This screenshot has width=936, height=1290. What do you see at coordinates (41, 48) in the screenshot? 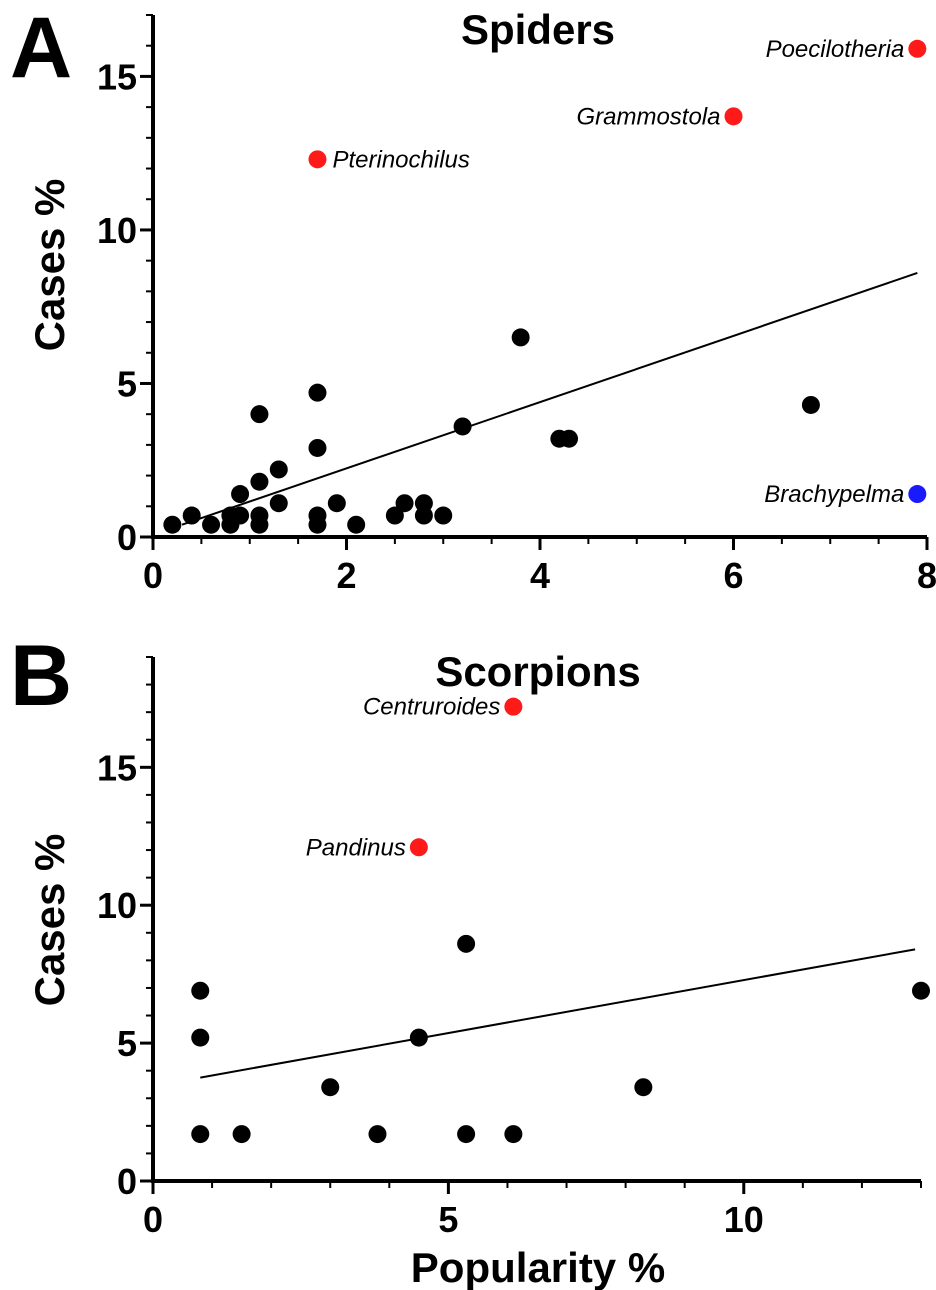
I see `panel-letter: A` at bounding box center [41, 48].